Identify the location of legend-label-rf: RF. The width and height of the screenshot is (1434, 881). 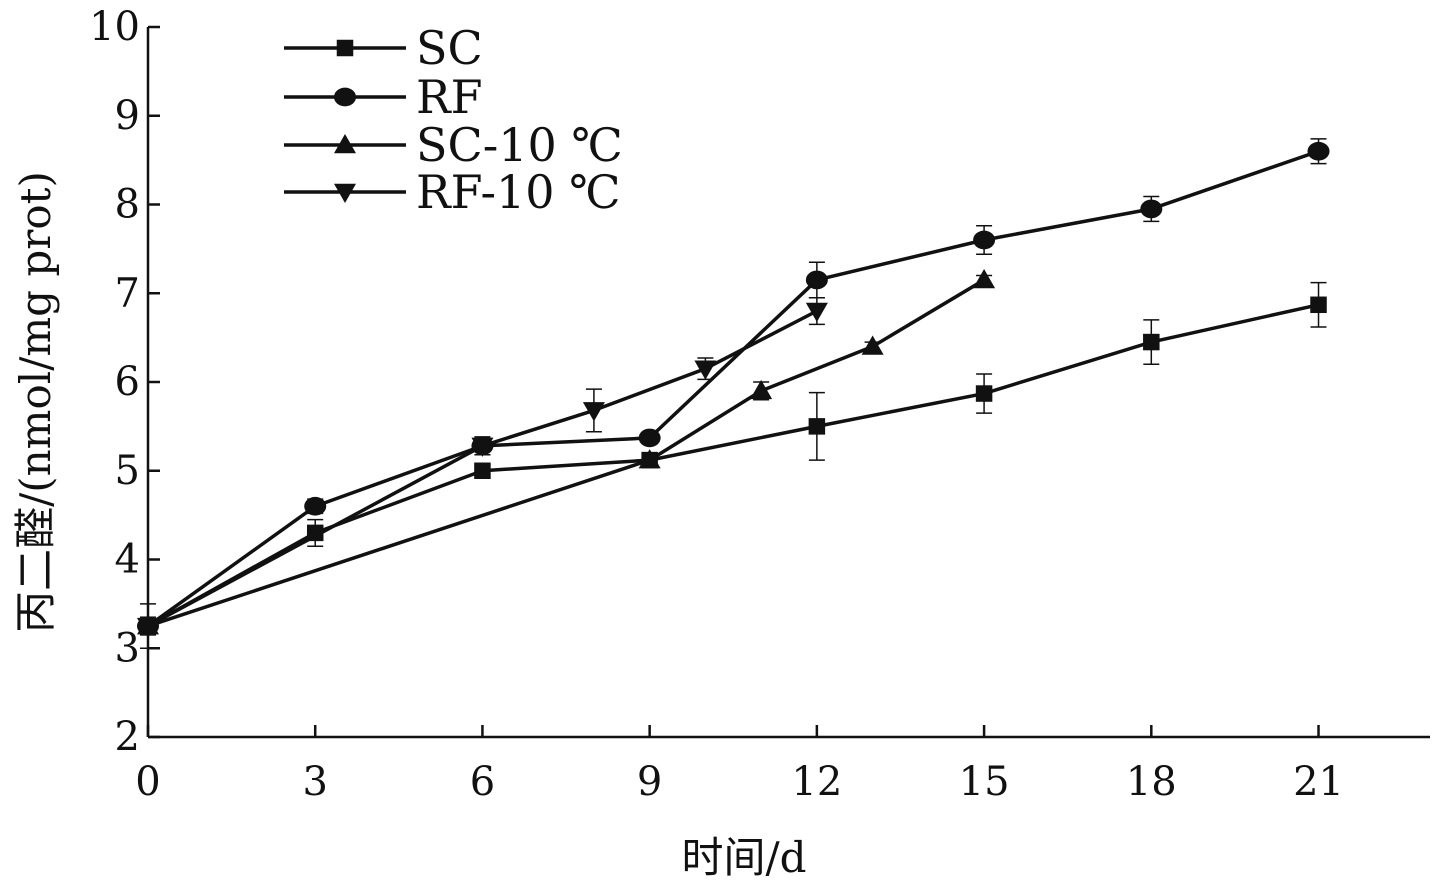
(449, 97).